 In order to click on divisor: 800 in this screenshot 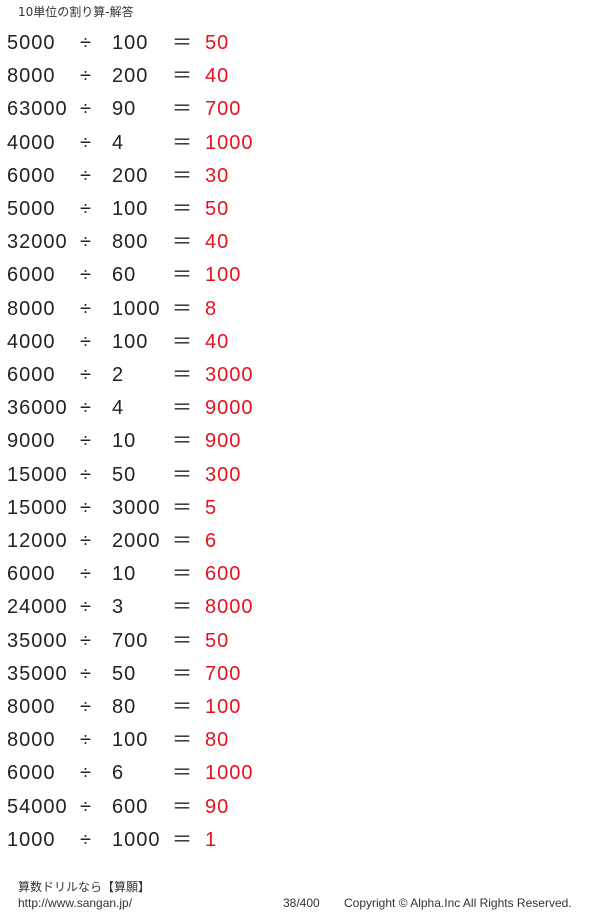, I will do `click(130, 242)`.